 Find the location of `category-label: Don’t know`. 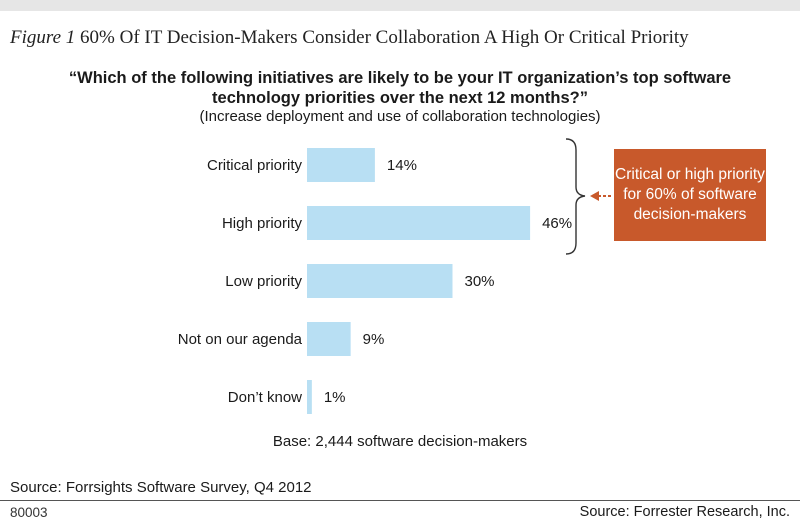

category-label: Don’t know is located at coordinates (265, 397).